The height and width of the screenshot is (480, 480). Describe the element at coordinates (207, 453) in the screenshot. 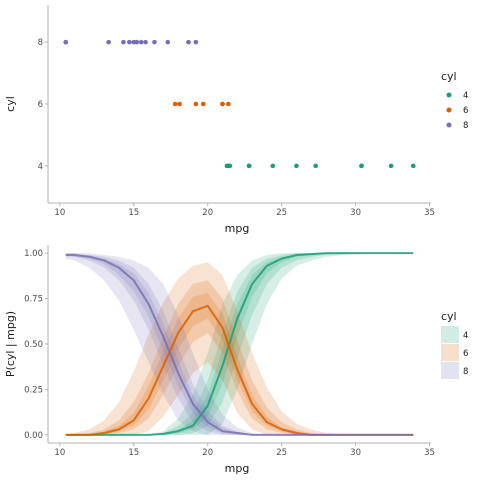

I see `prob-x-tick-label: 20` at that location.